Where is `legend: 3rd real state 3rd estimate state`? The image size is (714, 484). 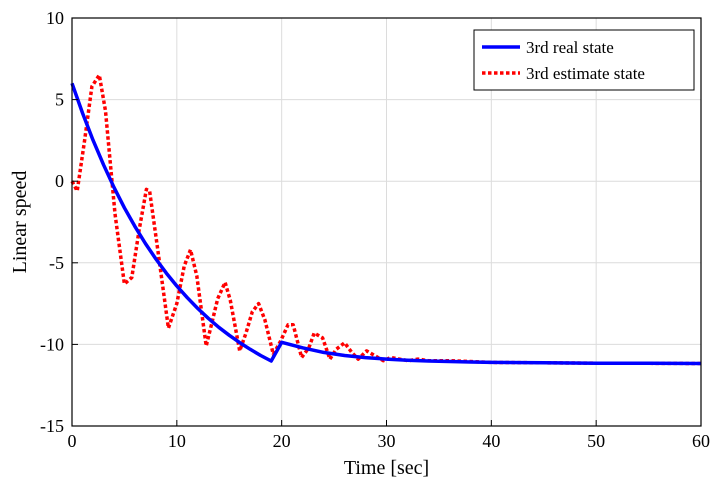 legend: 3rd real state 3rd estimate state is located at coordinates (584, 60).